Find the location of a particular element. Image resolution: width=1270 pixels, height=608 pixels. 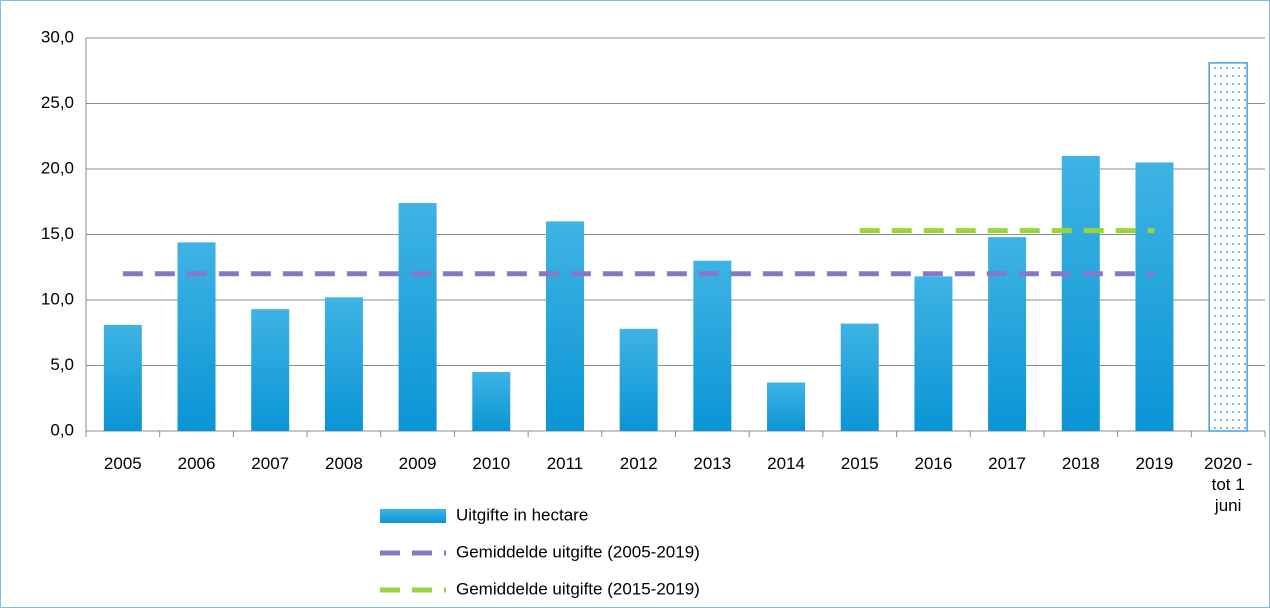

x-tick-label: 2005 is located at coordinates (122, 463).